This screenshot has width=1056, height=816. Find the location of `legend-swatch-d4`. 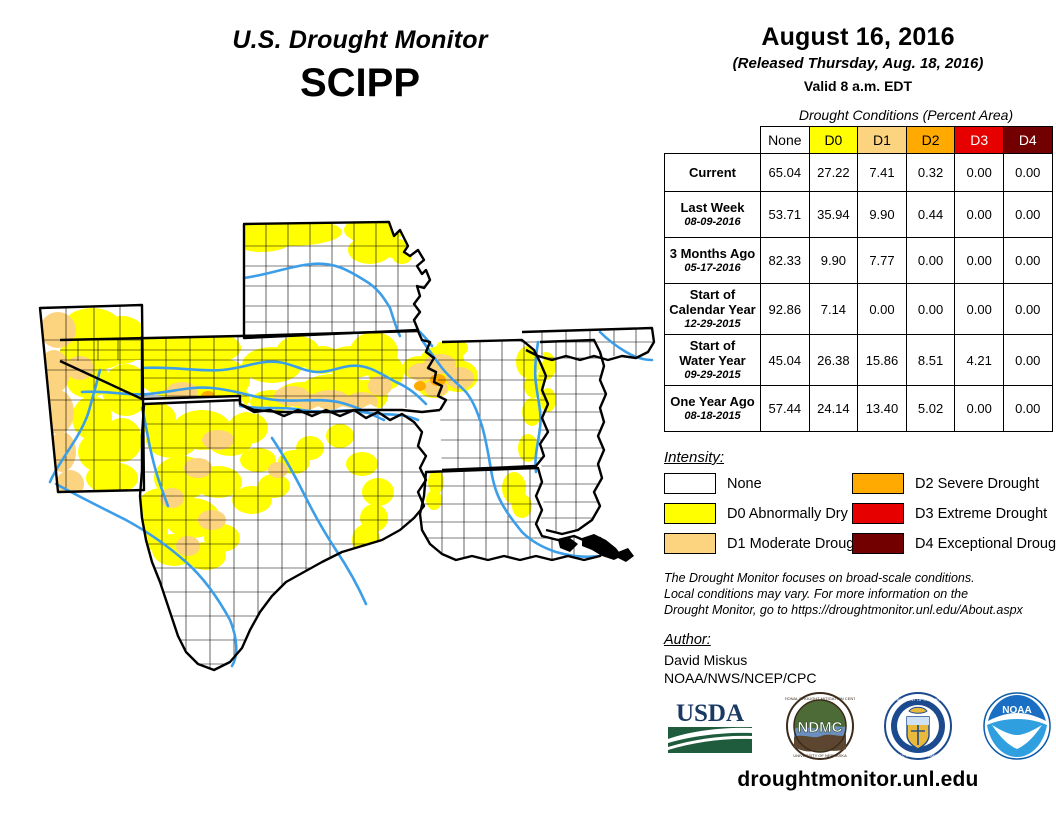

legend-swatch-d4 is located at coordinates (878, 543).